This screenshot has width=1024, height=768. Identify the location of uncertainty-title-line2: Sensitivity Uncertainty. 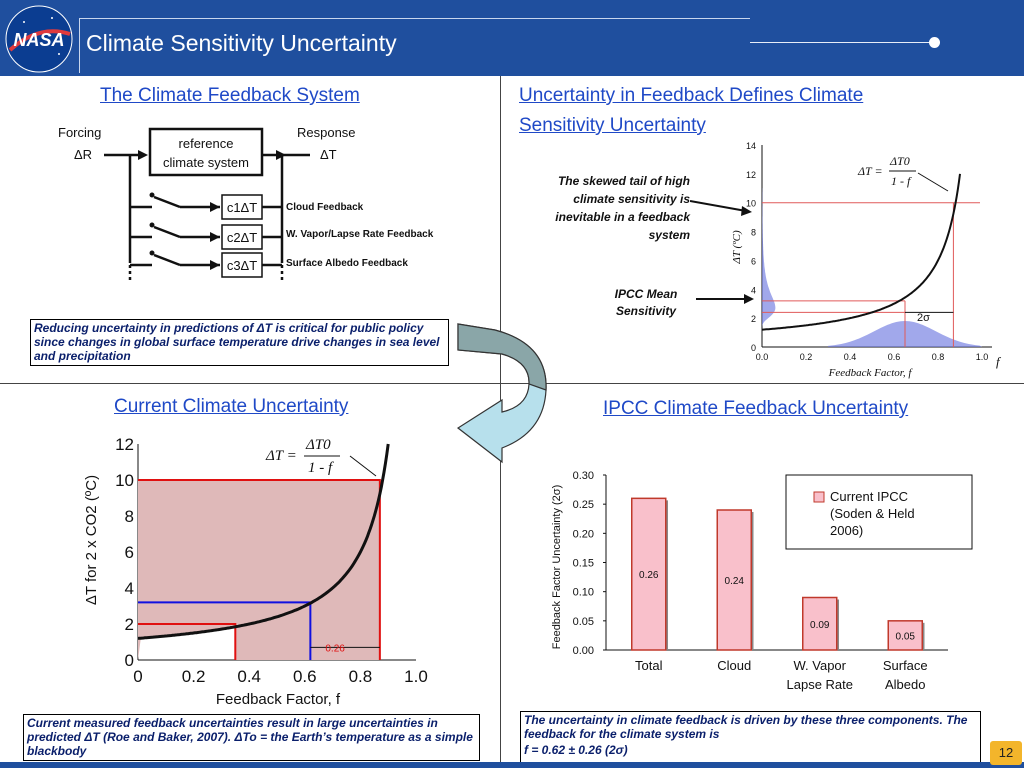
(612, 125).